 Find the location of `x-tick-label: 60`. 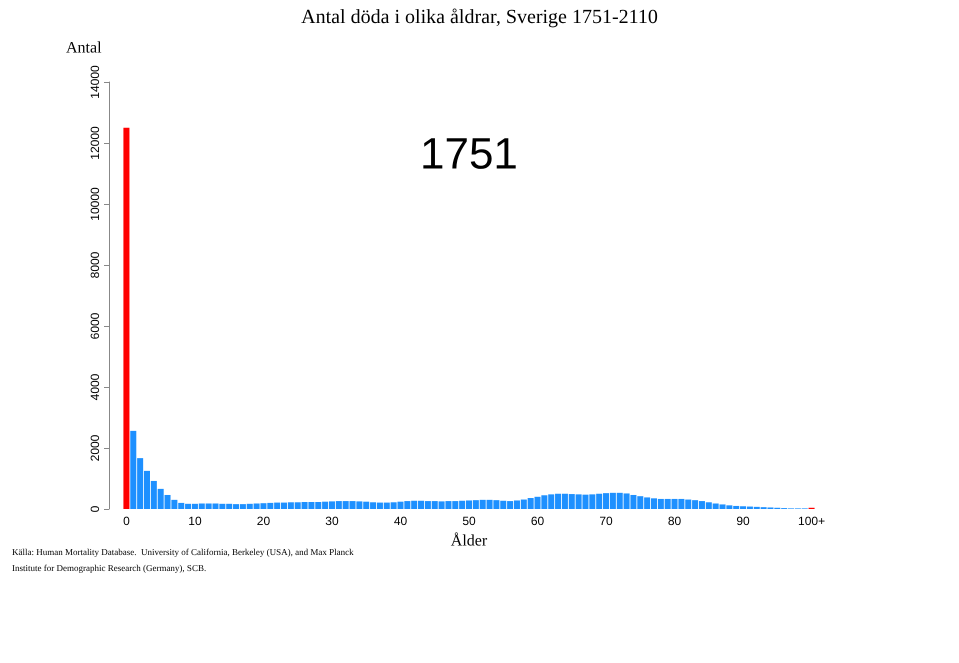

x-tick-label: 60 is located at coordinates (537, 521).